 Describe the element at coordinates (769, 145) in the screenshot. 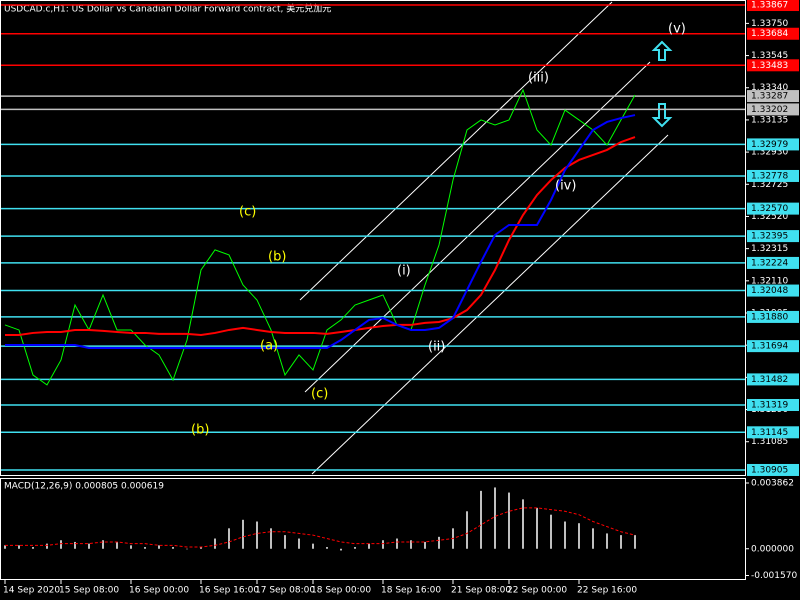

I see `level-label: 1.32979` at that location.